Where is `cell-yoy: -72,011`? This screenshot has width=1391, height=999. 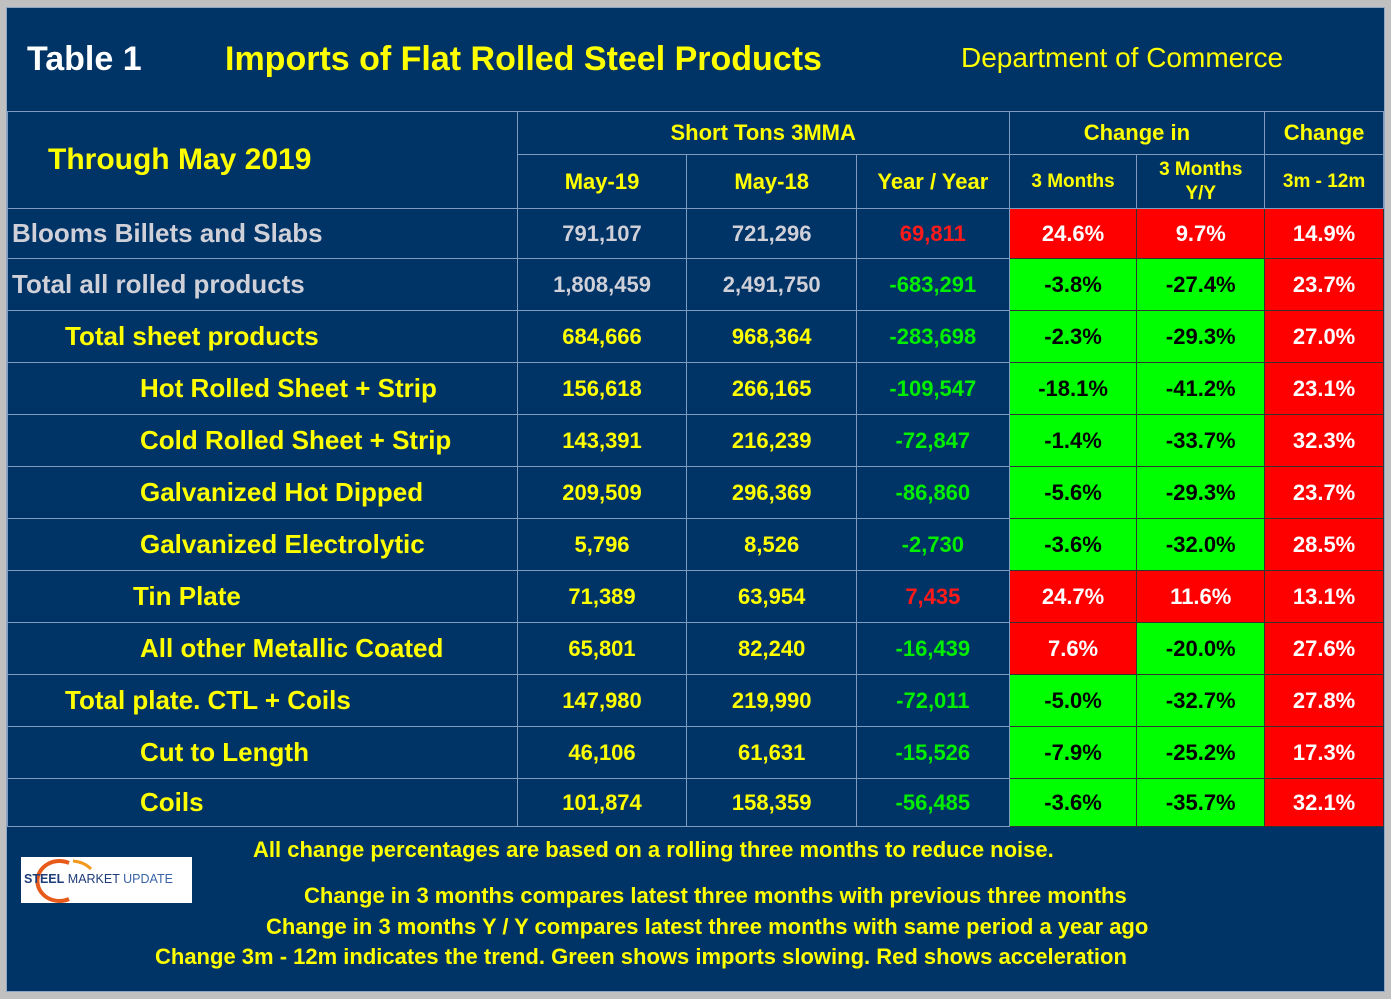 cell-yoy: -72,011 is located at coordinates (933, 700).